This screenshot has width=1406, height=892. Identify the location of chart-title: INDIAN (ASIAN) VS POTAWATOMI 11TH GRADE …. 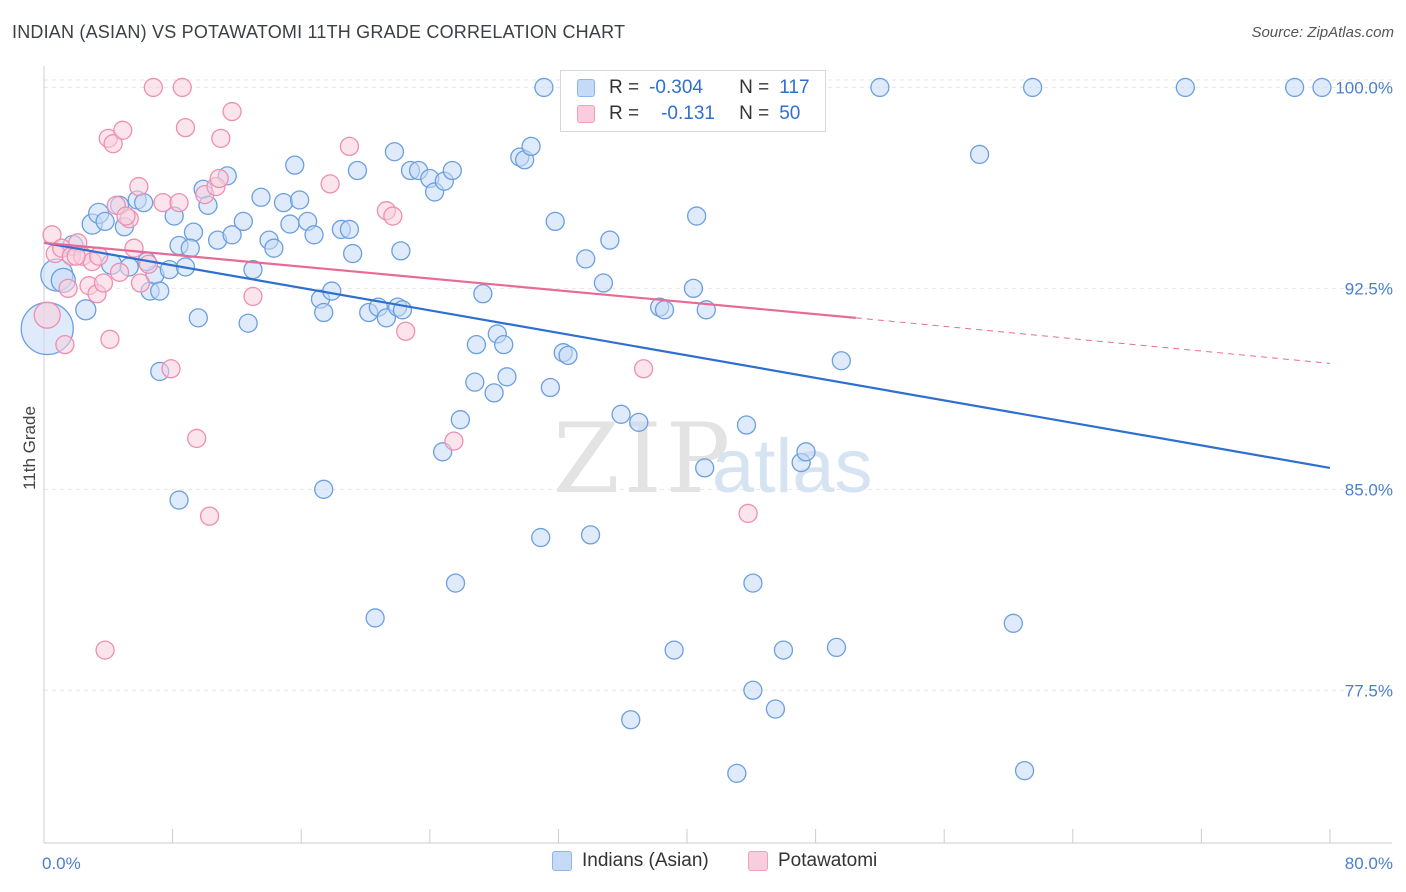
(319, 32).